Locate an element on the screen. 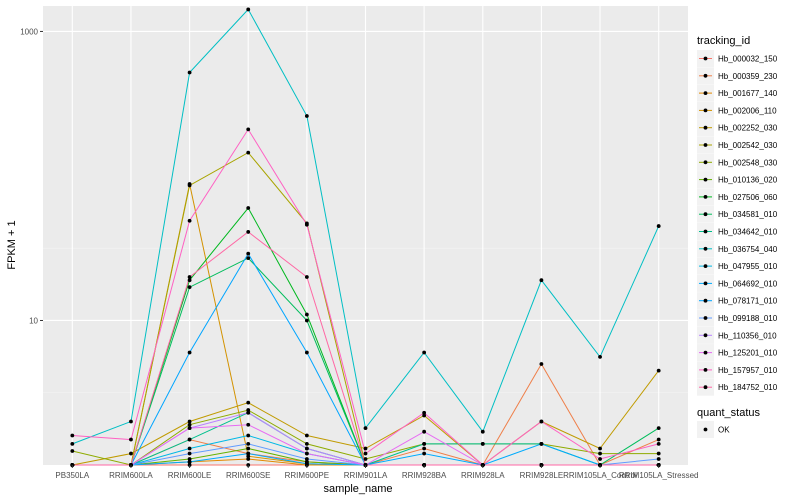 This screenshot has height=500, width=800. y-axis-title: FPKM + 1 is located at coordinates (12, 244).